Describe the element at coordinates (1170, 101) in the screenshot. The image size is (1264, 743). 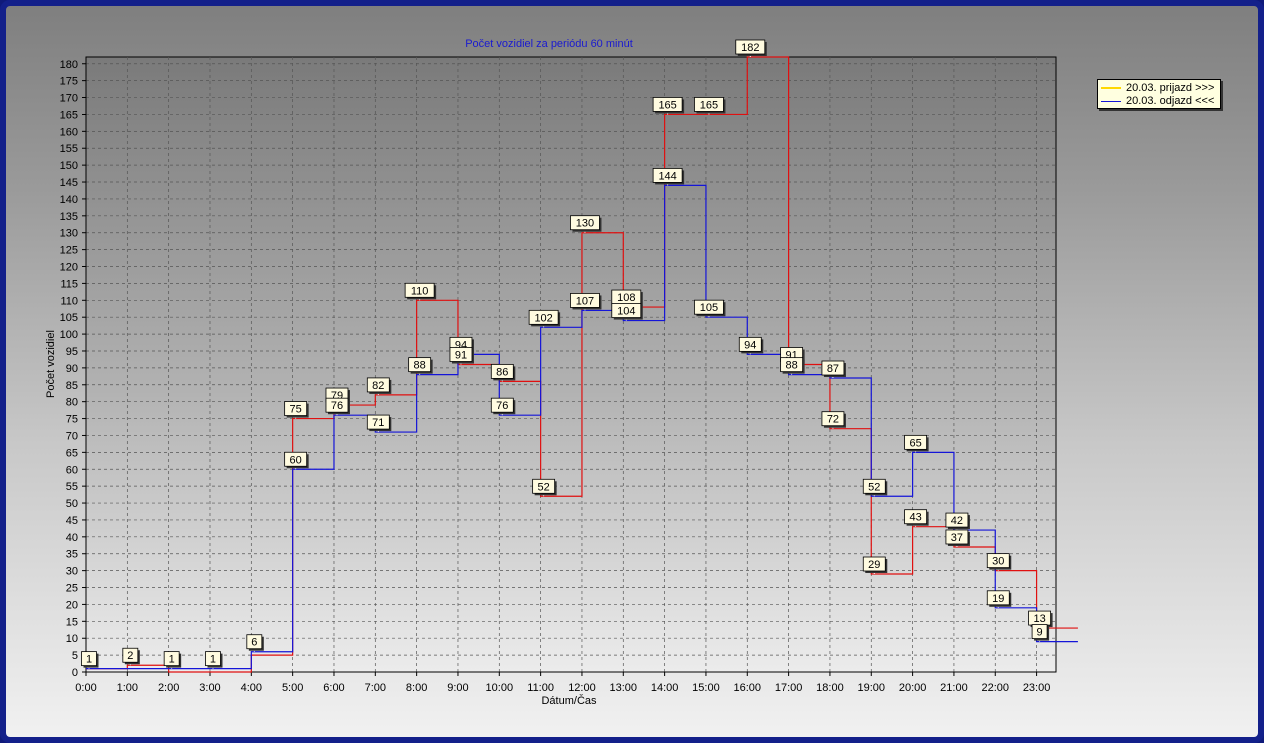
I see `legend-label-departures: 20.03. odjazd <<<` at that location.